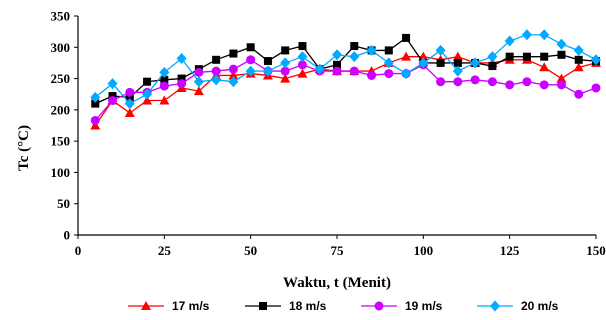 This screenshot has width=606, height=320. I want to click on y-axis-label: Tc (°C), so click(24, 148).